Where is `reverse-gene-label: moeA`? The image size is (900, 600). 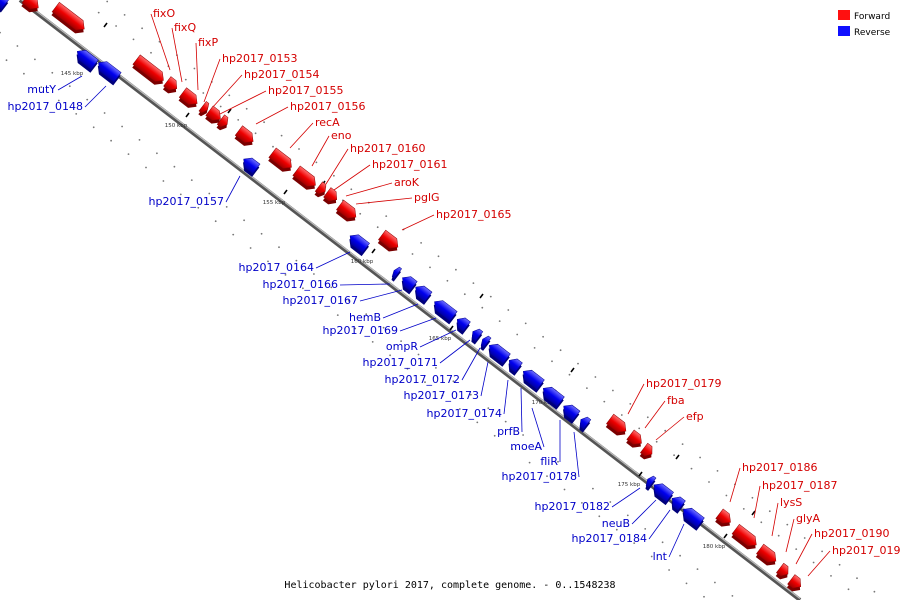 reverse-gene-label: moeA is located at coordinates (526, 446).